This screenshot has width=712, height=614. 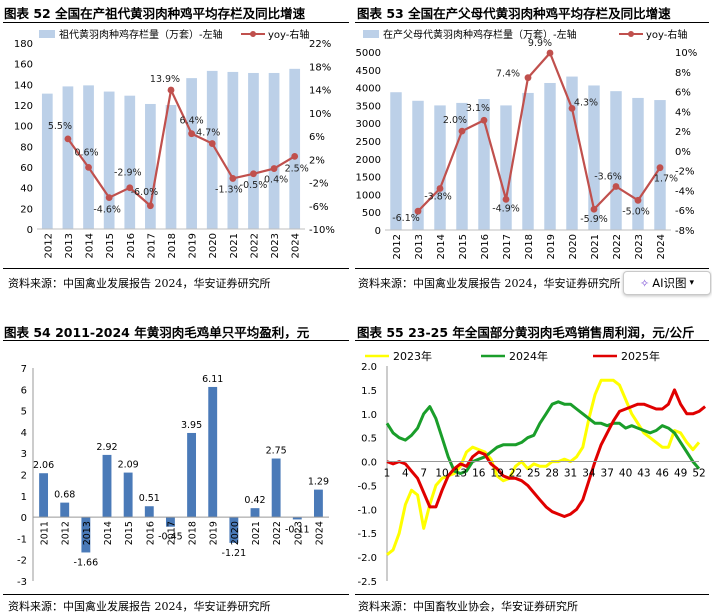 I want to click on c53-x-tick: 2013, so click(x=419, y=246).